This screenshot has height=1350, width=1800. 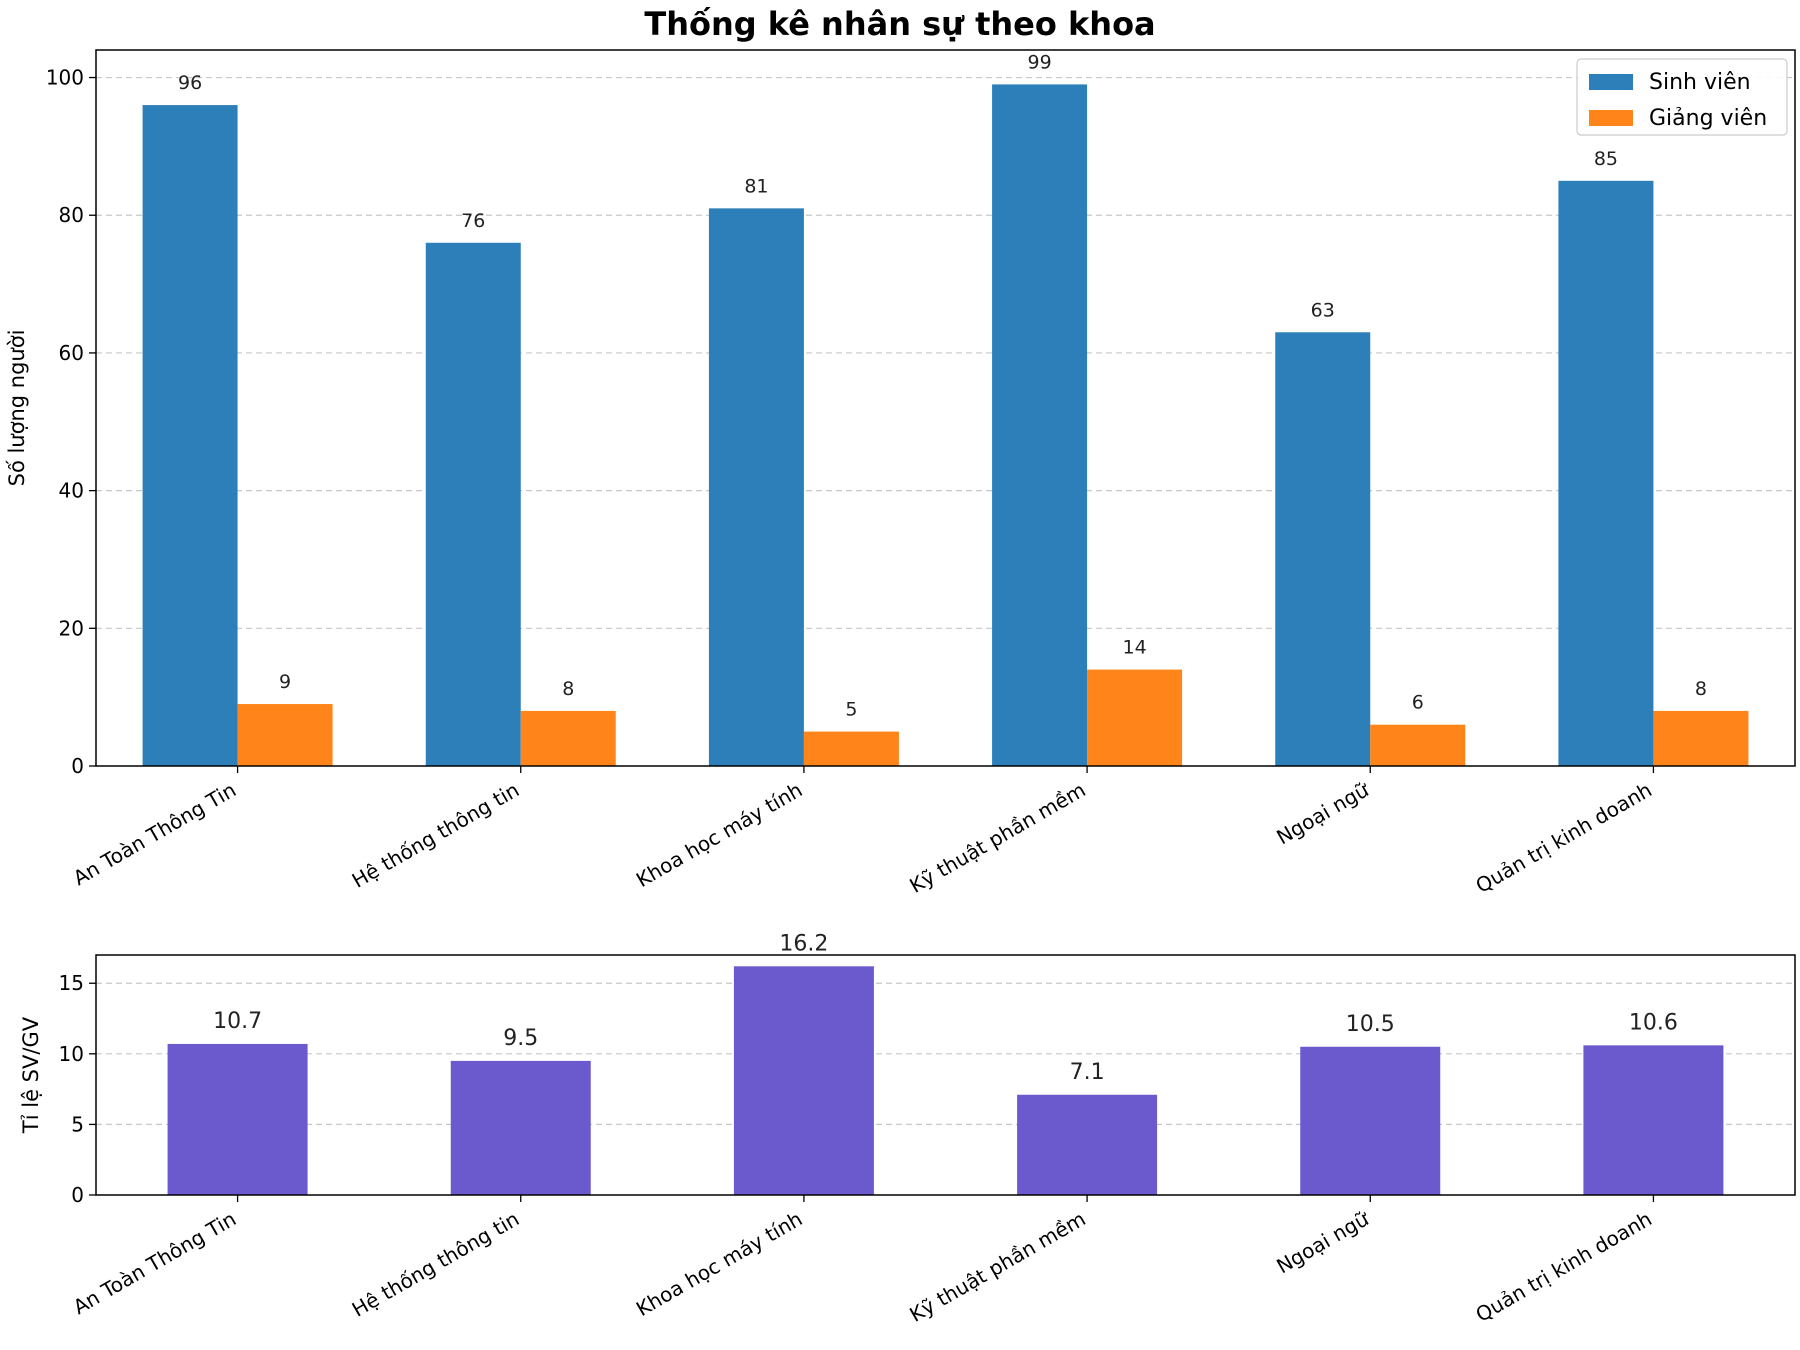 I want to click on data-label: 9.5, so click(x=520, y=1038).